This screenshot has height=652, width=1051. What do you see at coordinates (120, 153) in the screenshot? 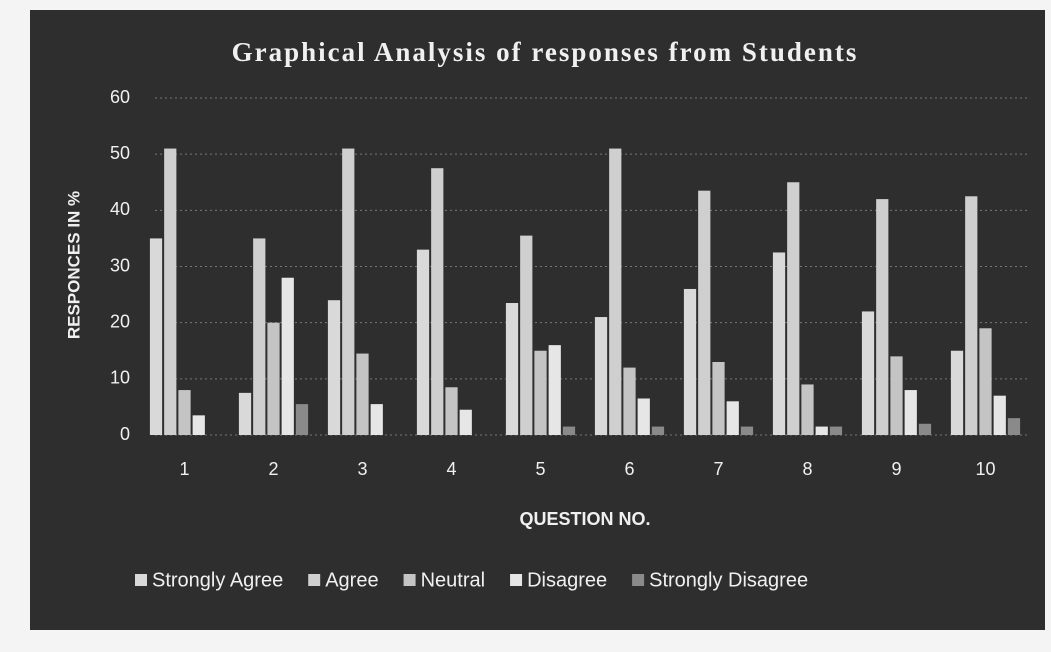
I see `y-tick-label: 50` at bounding box center [120, 153].